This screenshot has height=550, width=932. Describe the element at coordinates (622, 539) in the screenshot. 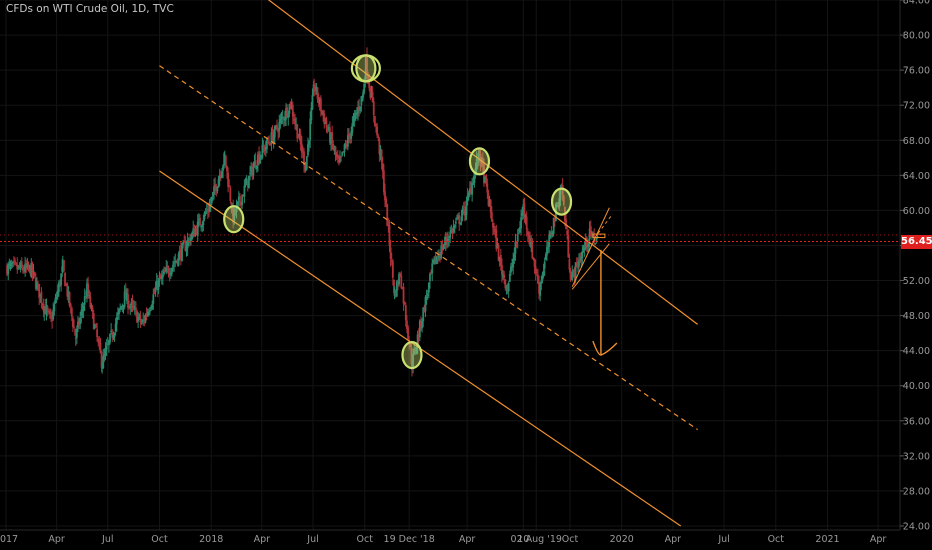

I see `time-axis-label: 2020` at that location.